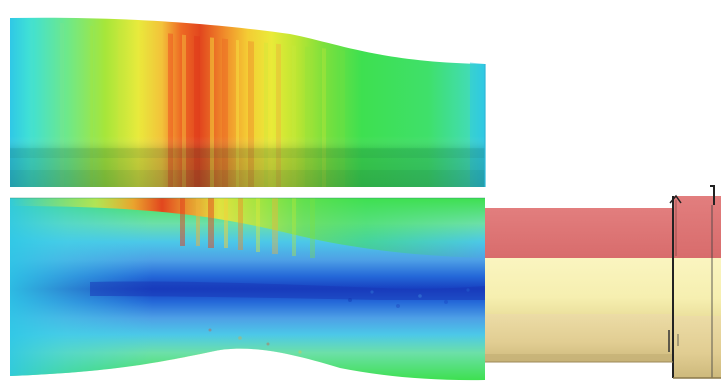  I want to click on tool-pink-section, so click(579, 233).